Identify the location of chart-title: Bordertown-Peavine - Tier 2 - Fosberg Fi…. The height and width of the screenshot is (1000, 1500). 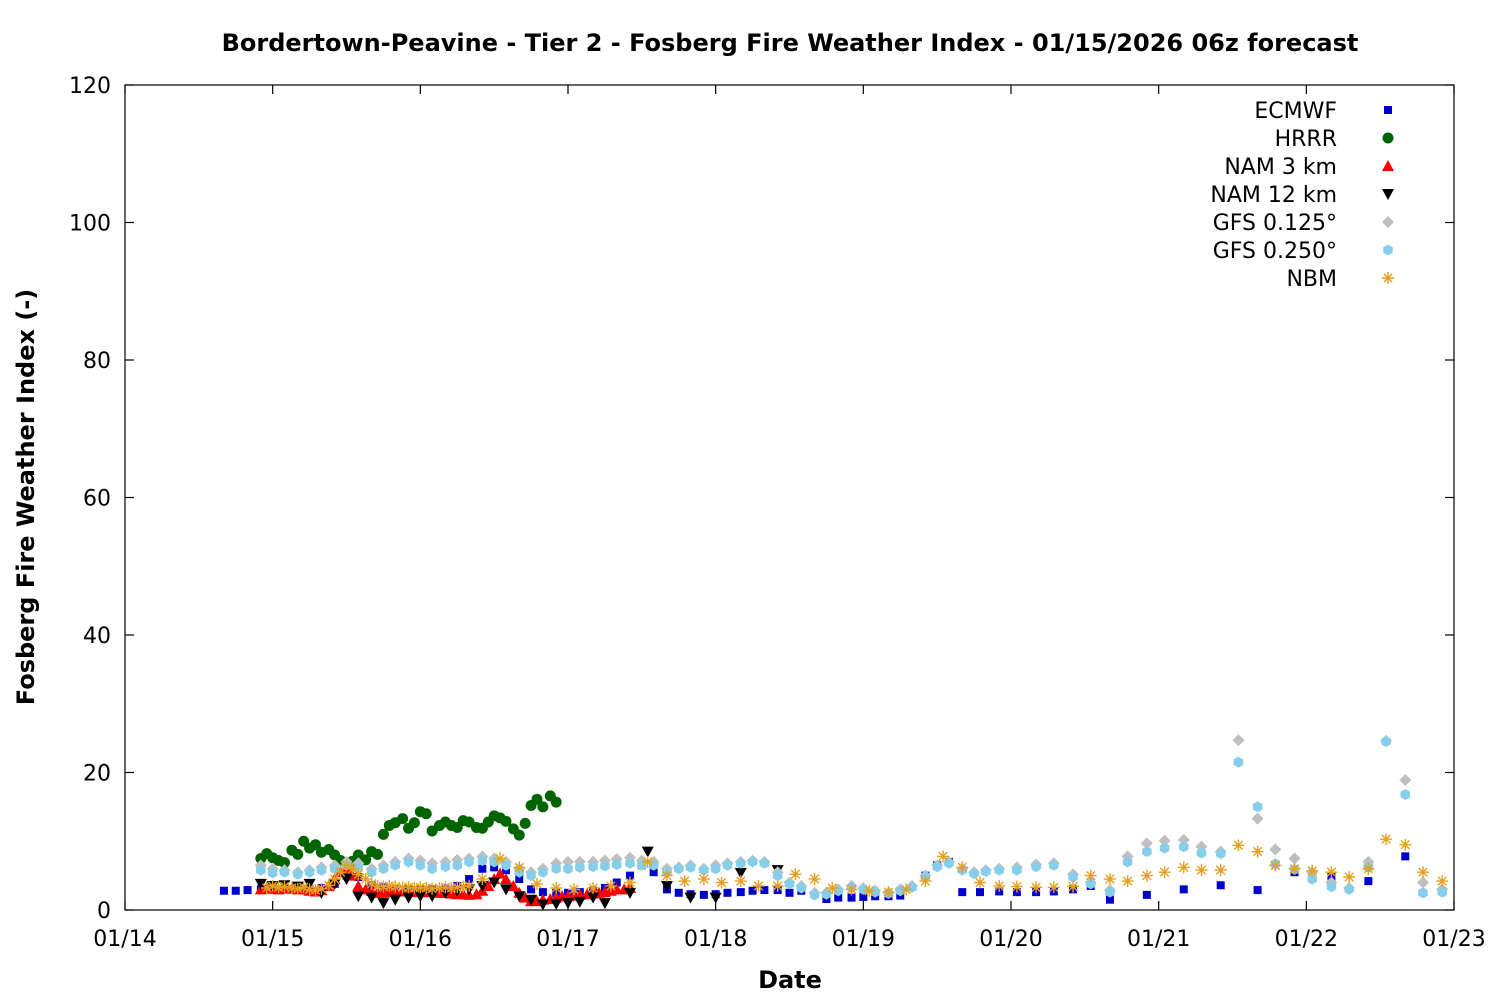
(790, 43).